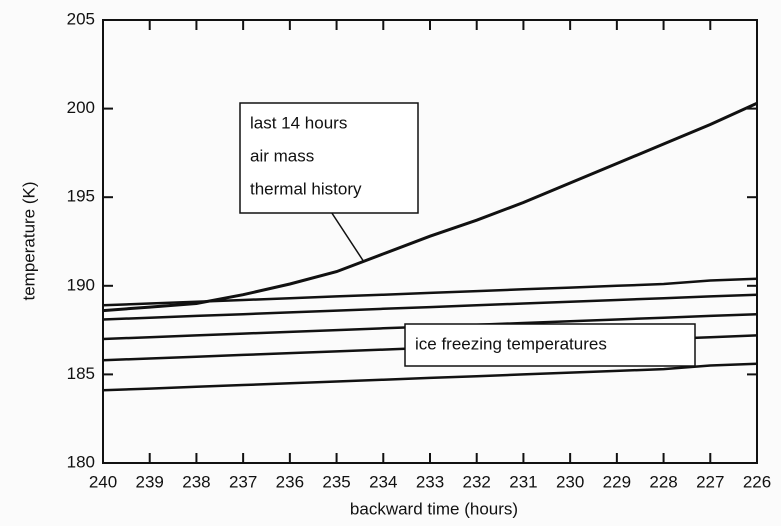 The height and width of the screenshot is (526, 781). I want to click on y-tick-label: 200, so click(81, 107).